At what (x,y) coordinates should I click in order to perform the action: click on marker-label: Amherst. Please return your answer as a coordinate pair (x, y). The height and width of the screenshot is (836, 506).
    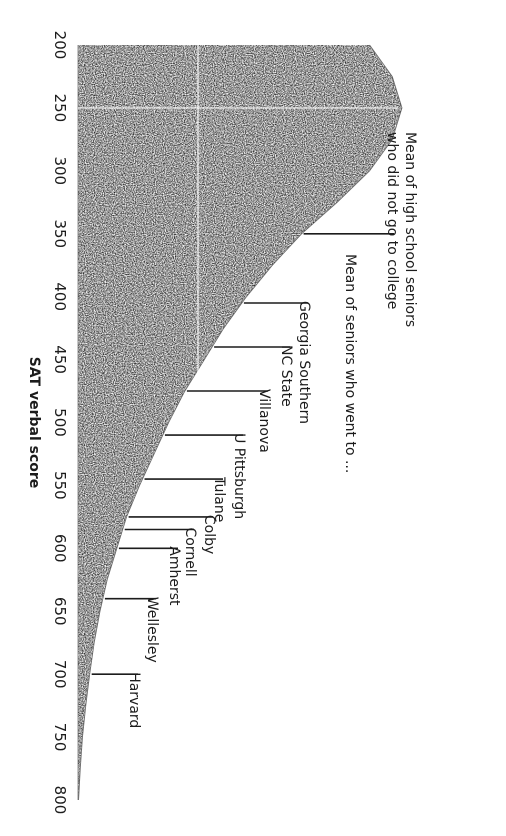
    Looking at the image, I should click on (174, 576).